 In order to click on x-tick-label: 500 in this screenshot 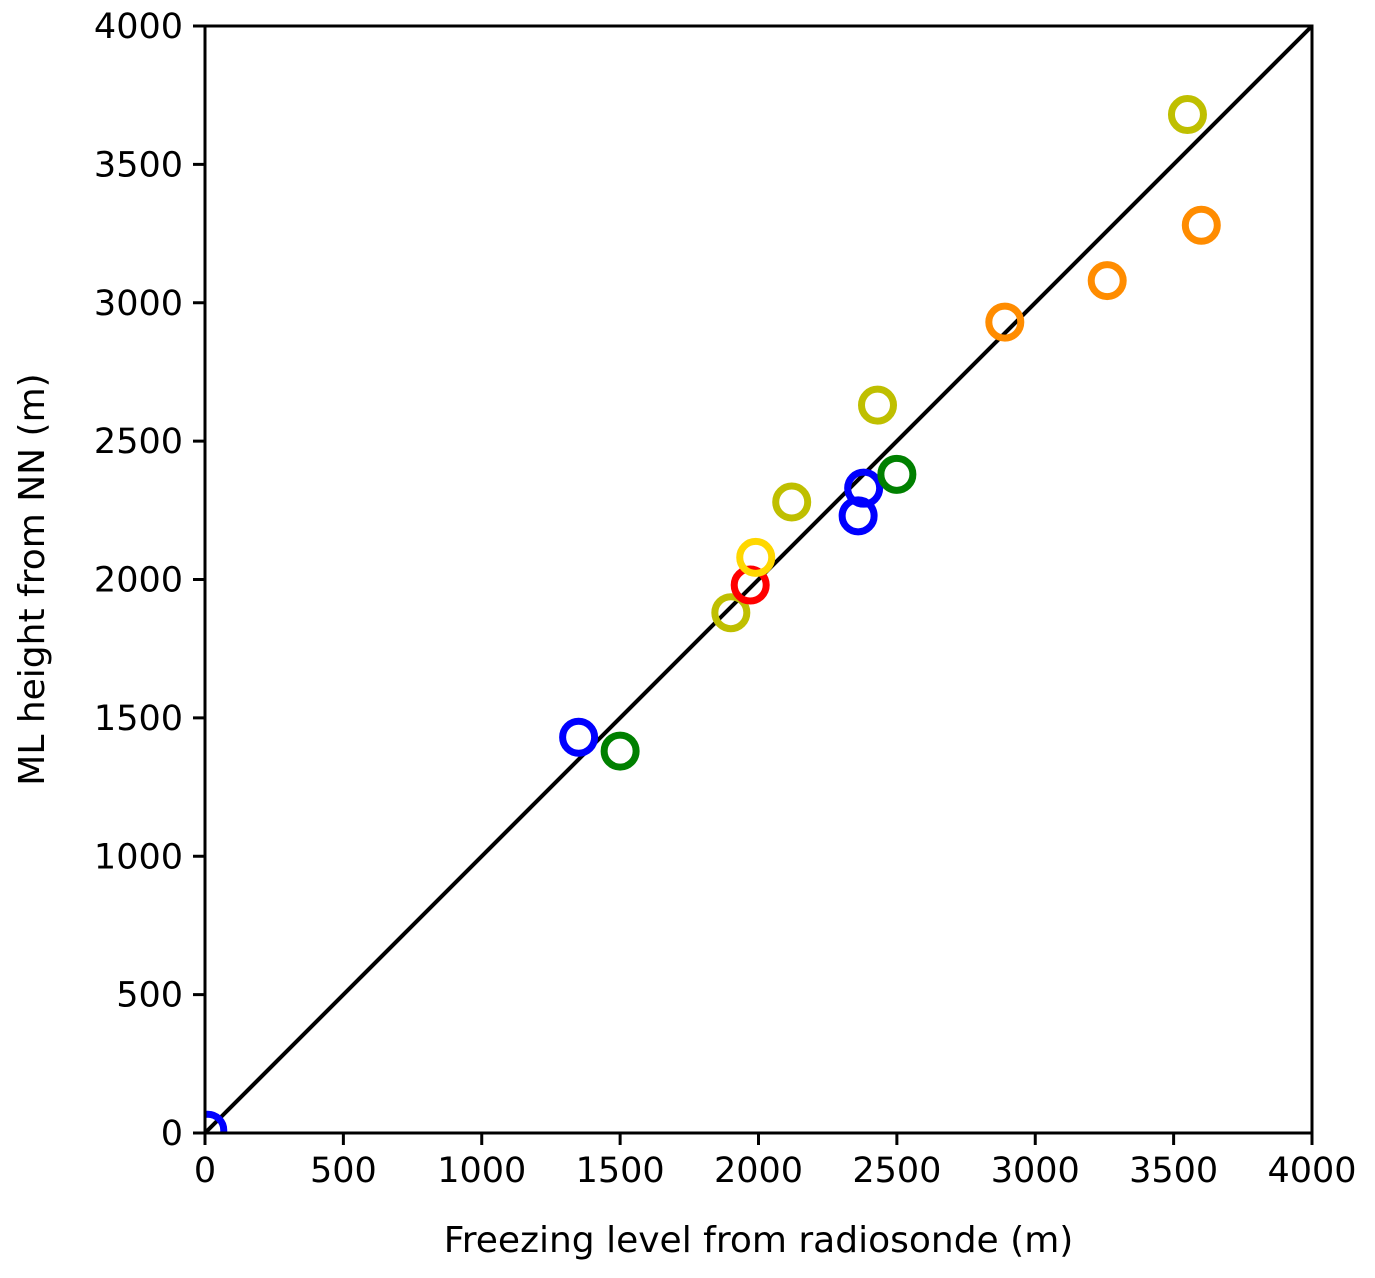, I will do `click(343, 1171)`.